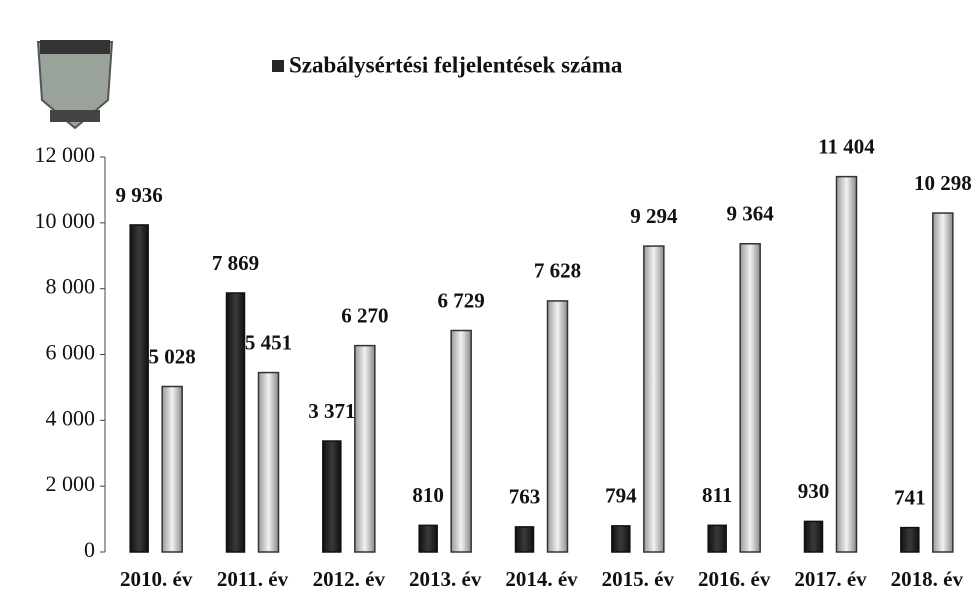  What do you see at coordinates (456, 64) in the screenshot?
I see `legend-label: Szabálysértési feljelentések száma` at bounding box center [456, 64].